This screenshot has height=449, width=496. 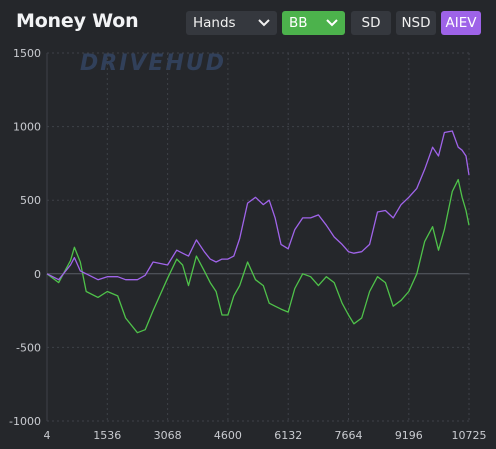 What do you see at coordinates (313, 23) in the screenshot?
I see `unit-select: BB` at bounding box center [313, 23].